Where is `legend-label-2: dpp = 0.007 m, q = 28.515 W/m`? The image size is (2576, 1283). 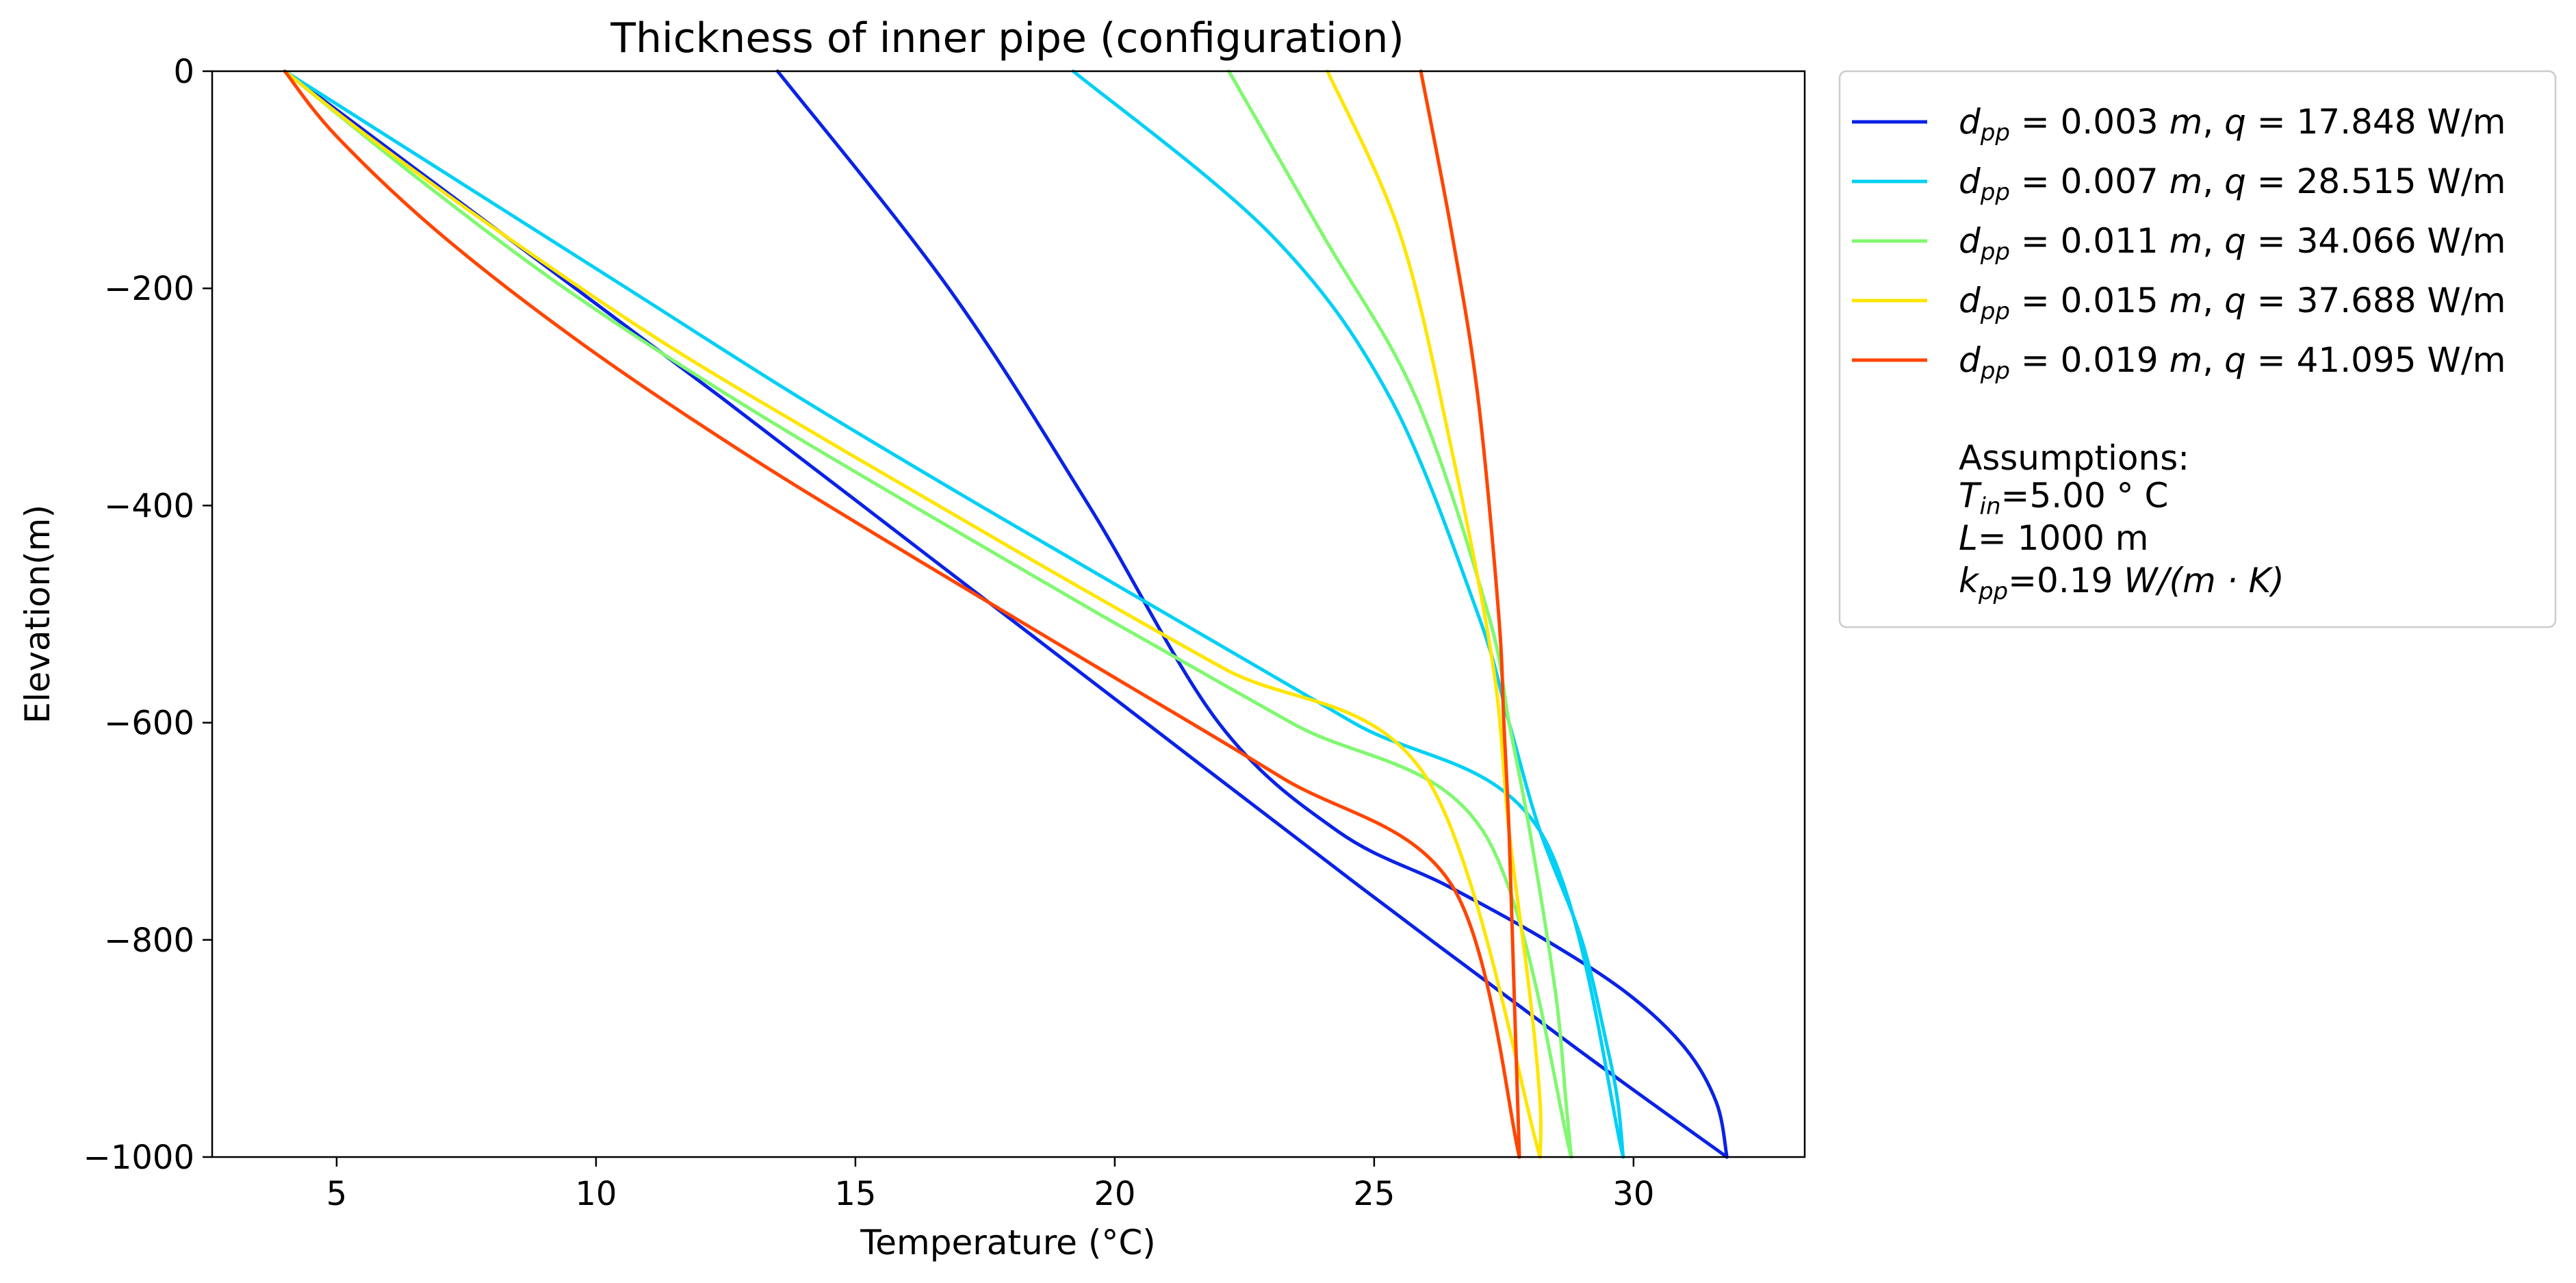
legend-label-2: dpp = 0.007 m, q = 28.515 W/m is located at coordinates (2232, 184).